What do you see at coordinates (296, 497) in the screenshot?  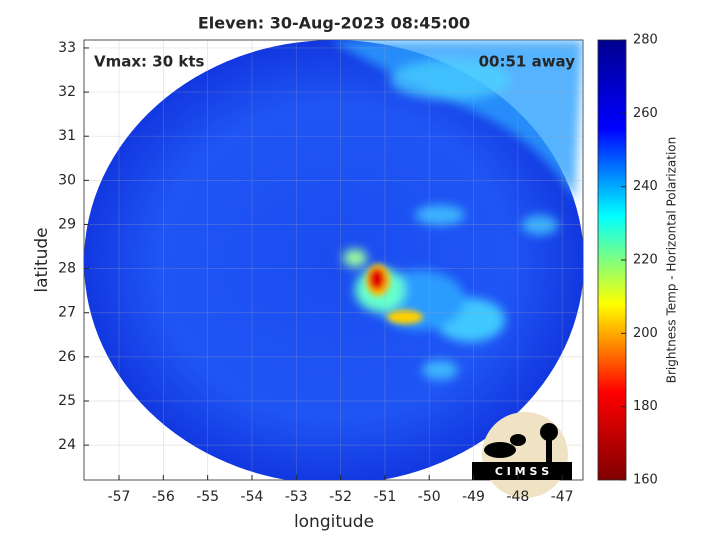 I see `x-tick-label: -53` at bounding box center [296, 497].